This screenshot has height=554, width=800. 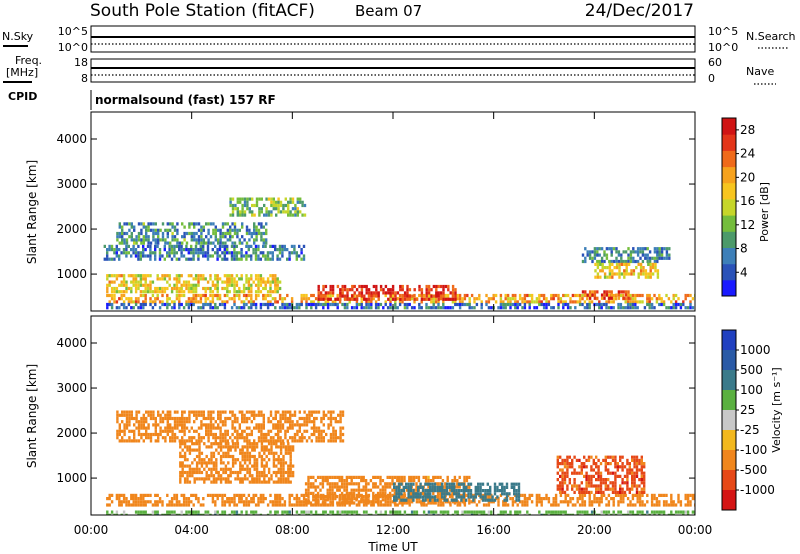 I want to click on cpid-text: normalsound (fast) 157 RF, so click(x=185, y=100).